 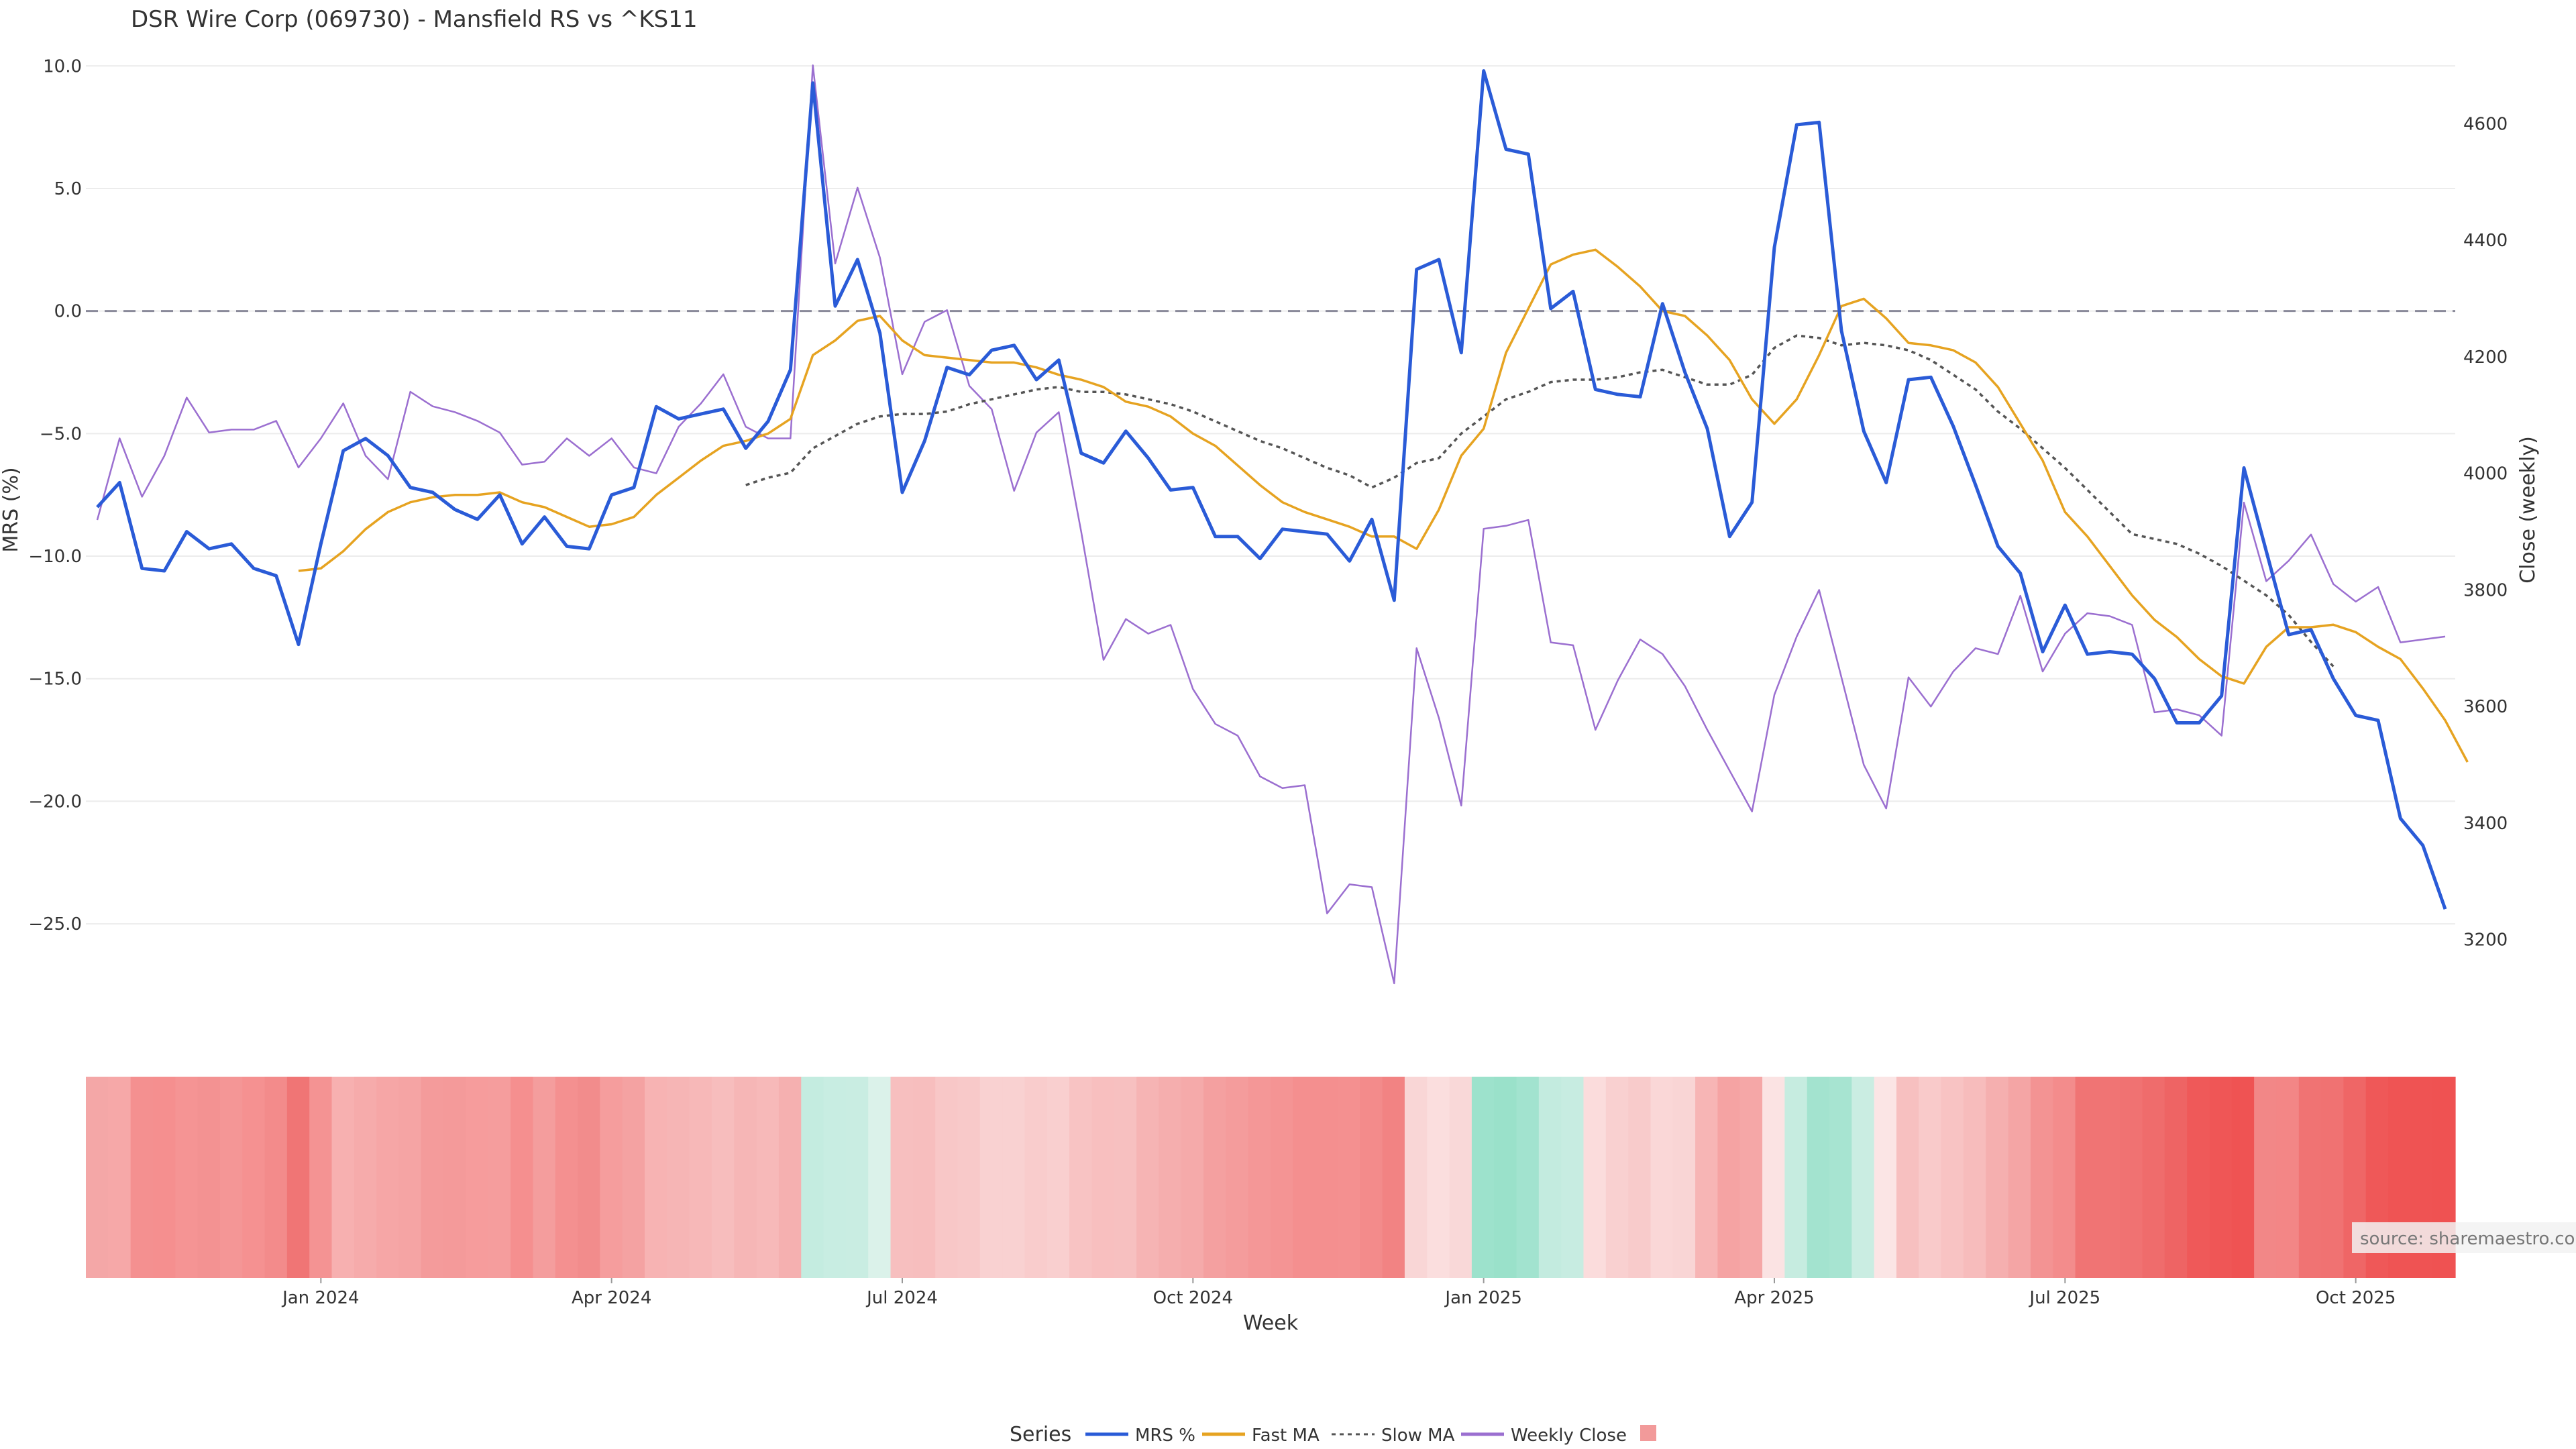 I want to click on legend-item-label: Fast MA, so click(x=1286, y=1436).